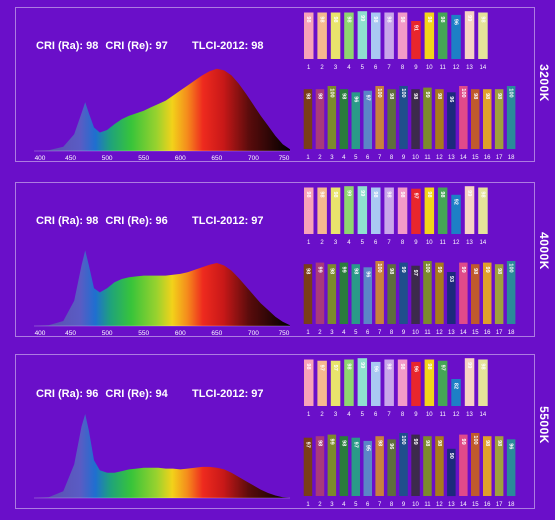 Image resolution: width=555 pixels, height=520 pixels. I want to click on spectrum-tick-label: 600, so click(180, 333).